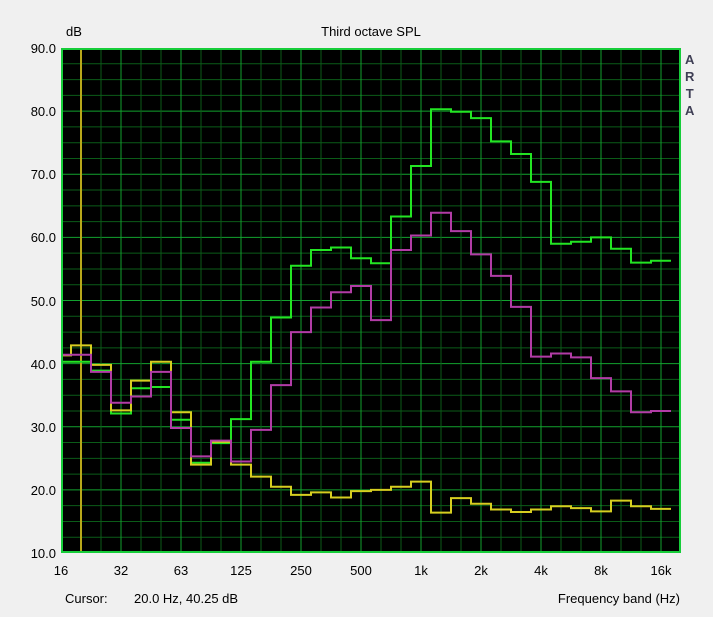 This screenshot has width=713, height=617. I want to click on chart-title: Third octave SPL, so click(371, 31).